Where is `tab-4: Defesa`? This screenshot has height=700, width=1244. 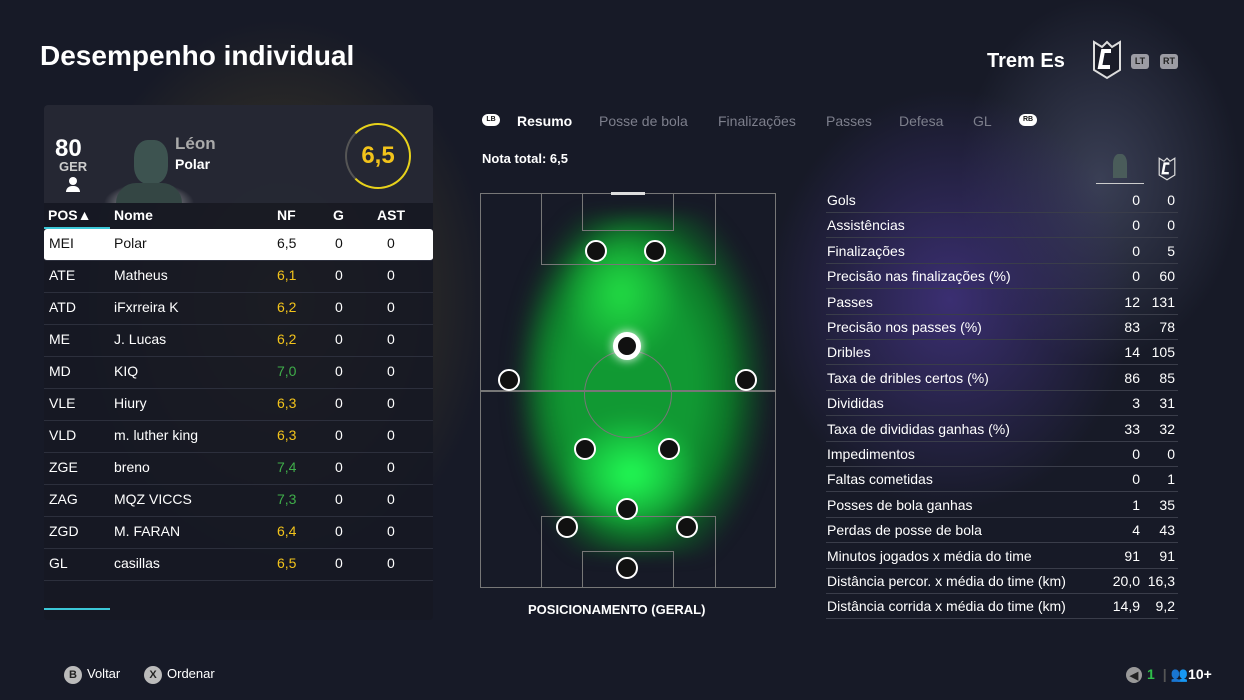
tab-4: Defesa is located at coordinates (921, 121).